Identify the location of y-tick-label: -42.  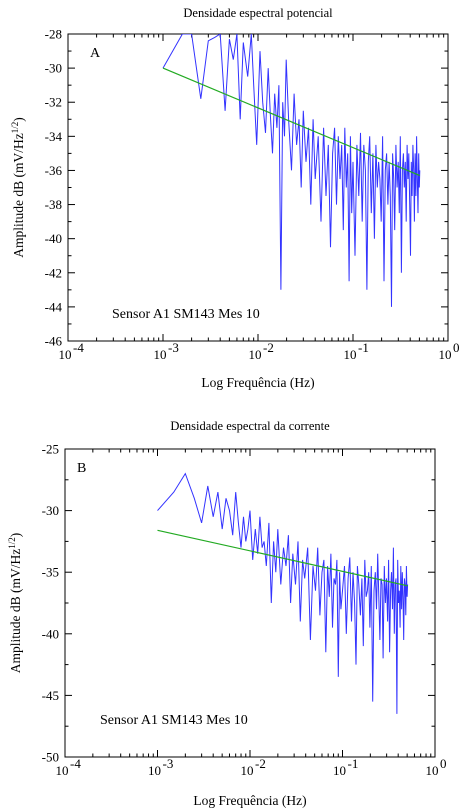
(53, 272).